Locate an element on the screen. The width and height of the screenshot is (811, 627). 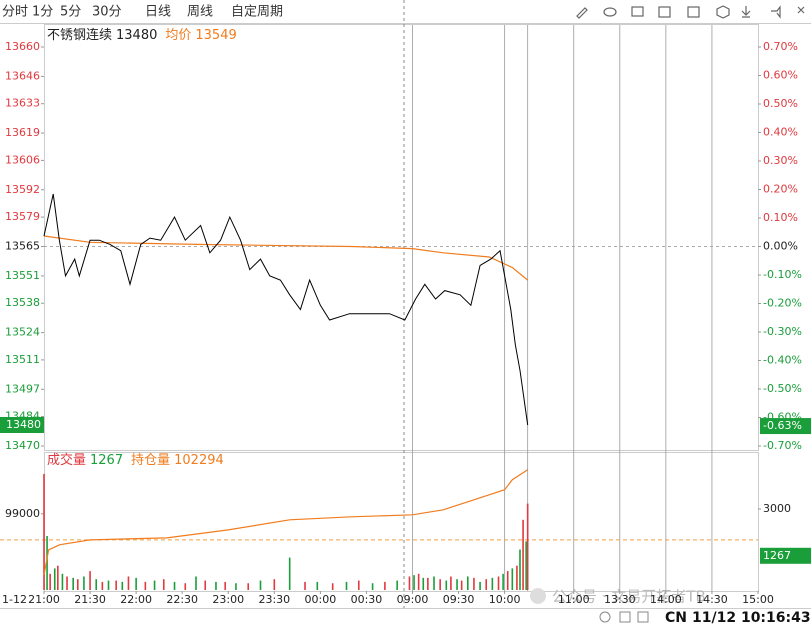
toolbar-tab: 周线 is located at coordinates (200, 12).